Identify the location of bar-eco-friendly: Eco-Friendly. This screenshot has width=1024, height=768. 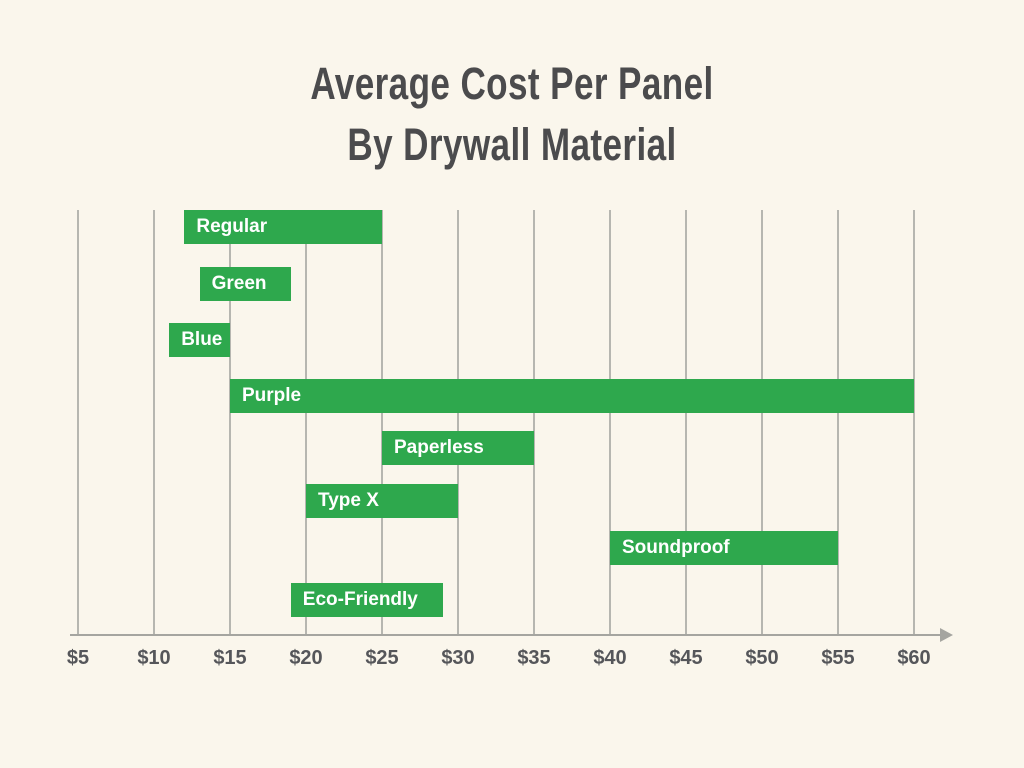
(366, 600).